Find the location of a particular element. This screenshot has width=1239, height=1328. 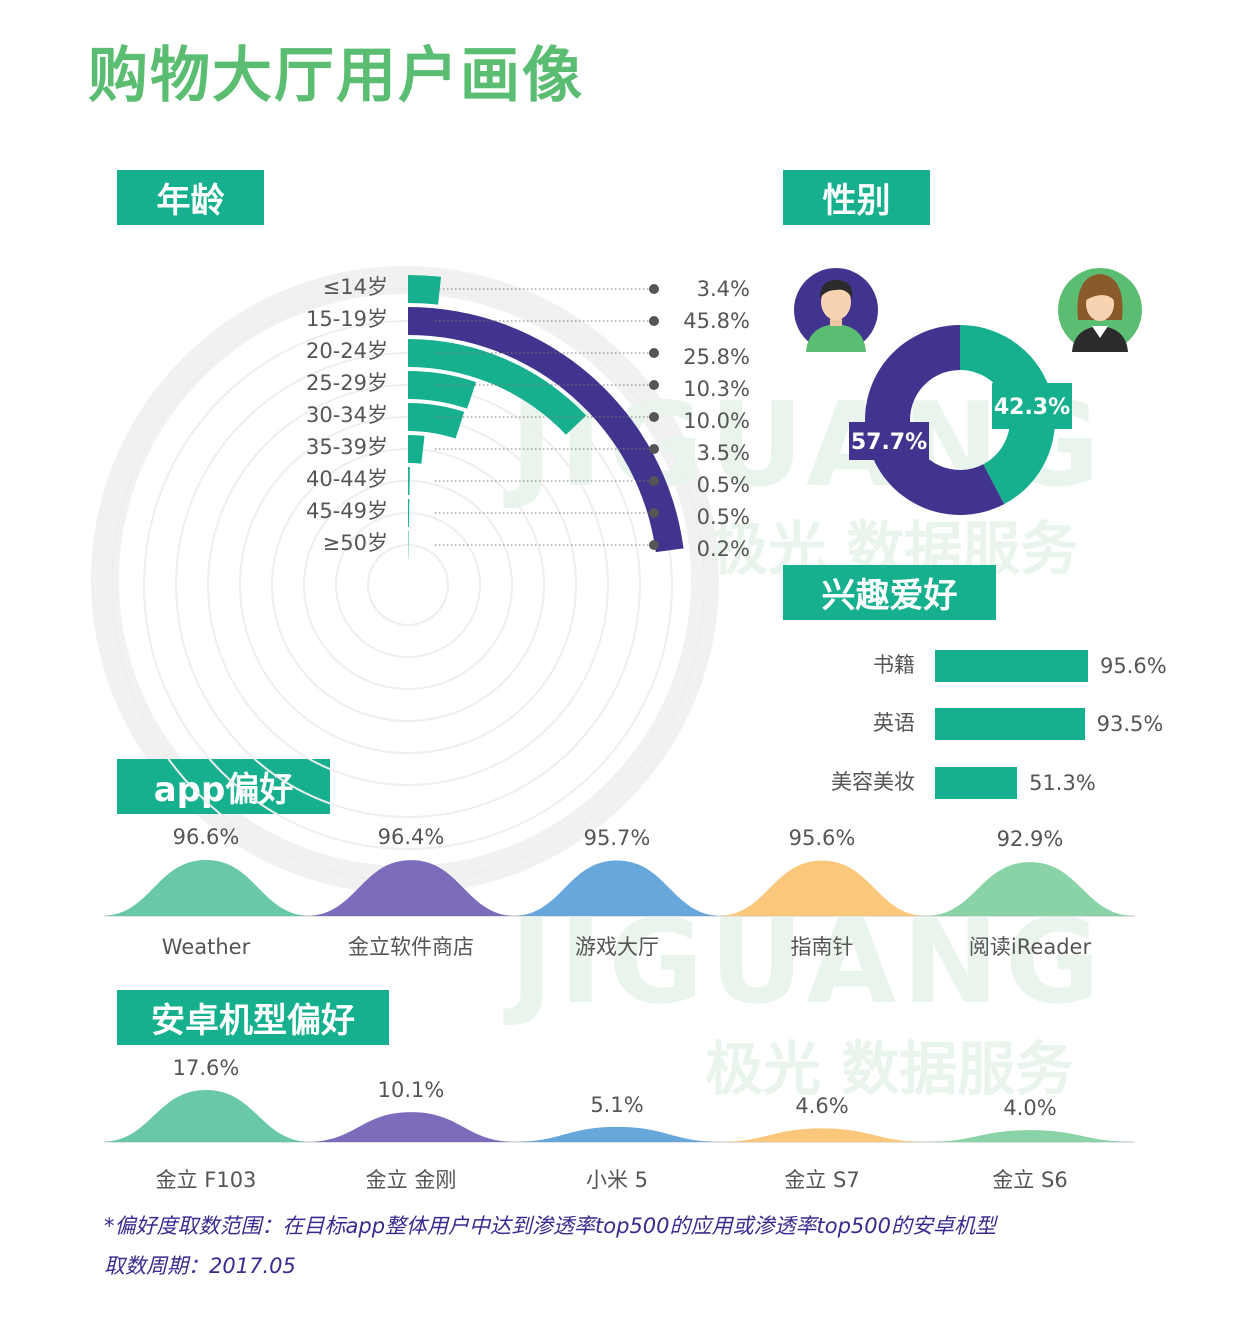

page-title: 购物大厅用户画像 is located at coordinates (336, 76).